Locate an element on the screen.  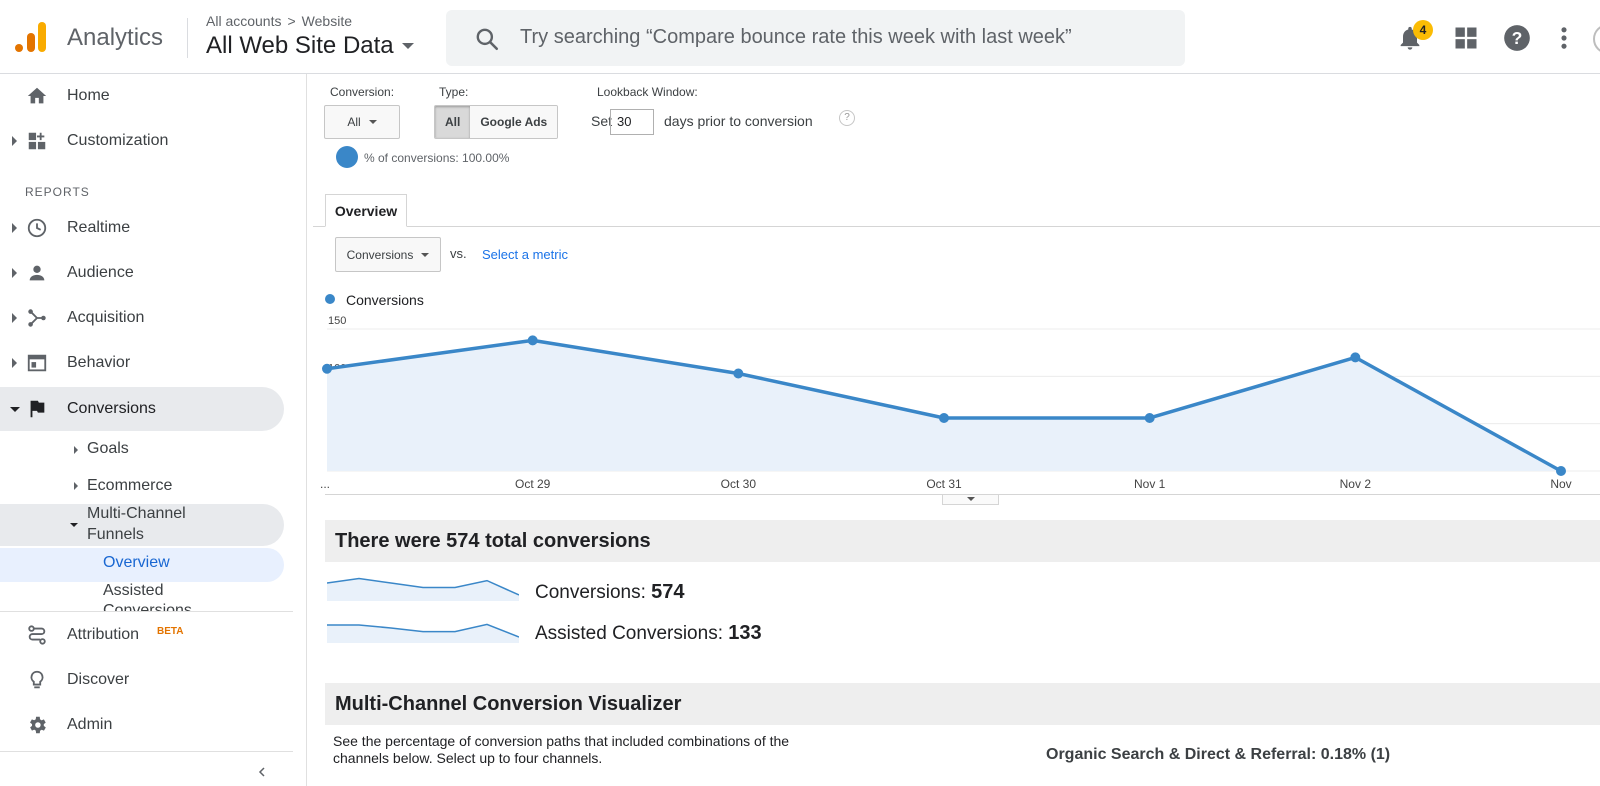
conversions-metric-label: Conversions: is located at coordinates (590, 592).